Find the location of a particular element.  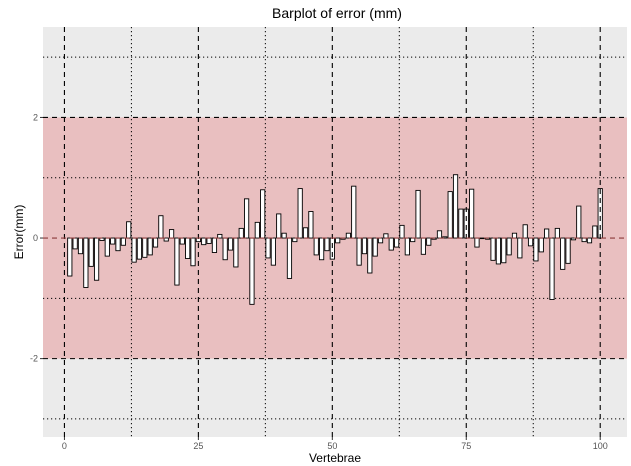

y-tick-label: 0 is located at coordinates (35, 238).